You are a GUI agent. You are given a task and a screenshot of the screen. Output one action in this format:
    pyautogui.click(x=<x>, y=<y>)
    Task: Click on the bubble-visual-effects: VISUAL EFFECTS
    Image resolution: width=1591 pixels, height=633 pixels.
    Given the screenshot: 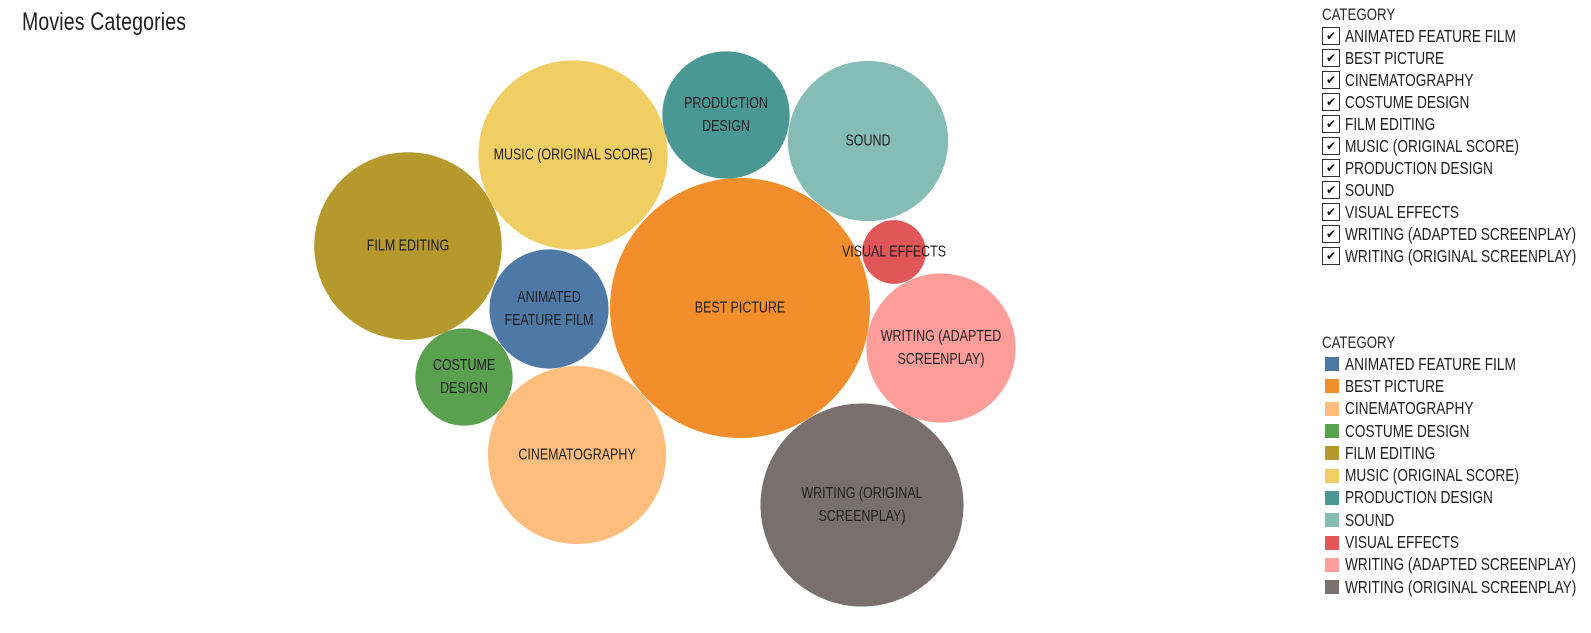 What is the action you would take?
    pyautogui.click(x=894, y=252)
    